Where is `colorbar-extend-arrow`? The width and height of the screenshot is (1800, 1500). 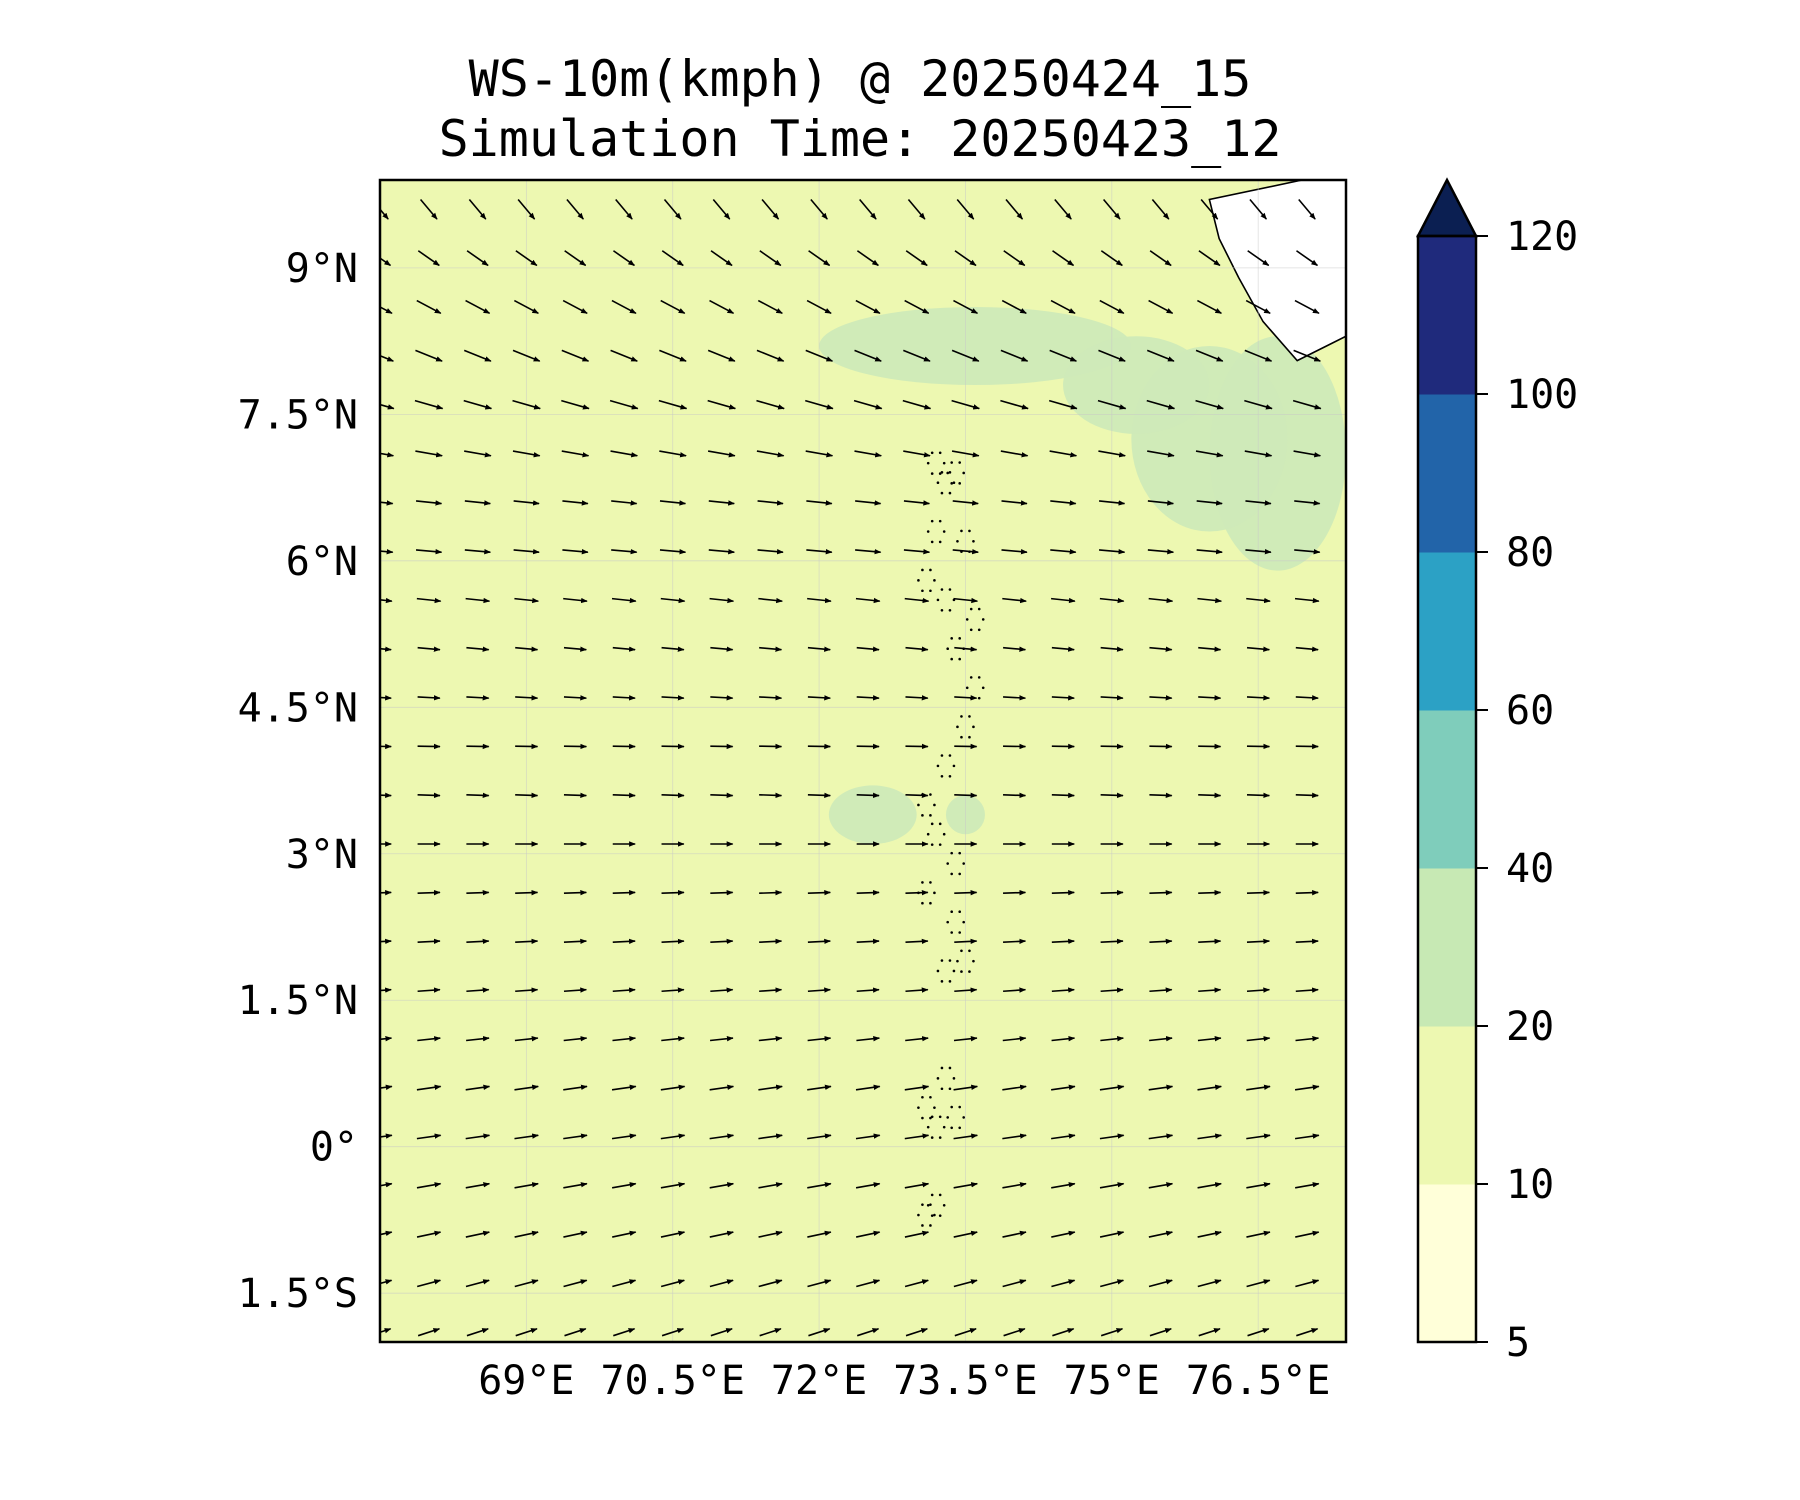
colorbar-extend-arrow is located at coordinates (1447, 207).